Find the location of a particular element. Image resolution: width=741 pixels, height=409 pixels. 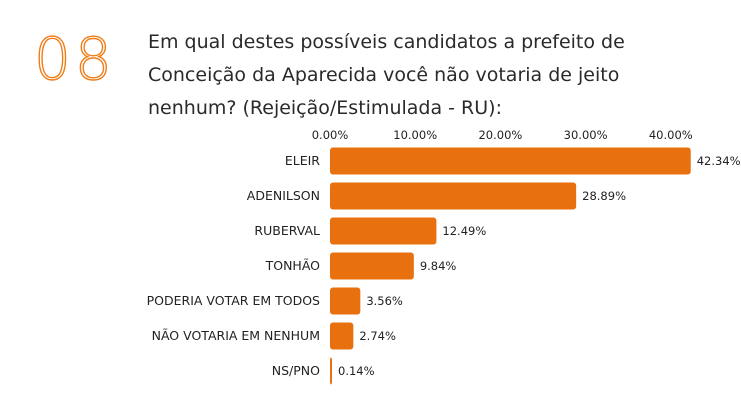

x-axis-ticks: 0.00% 10.00% 20.00% 30.00% 40.00% is located at coordinates (502, 135).